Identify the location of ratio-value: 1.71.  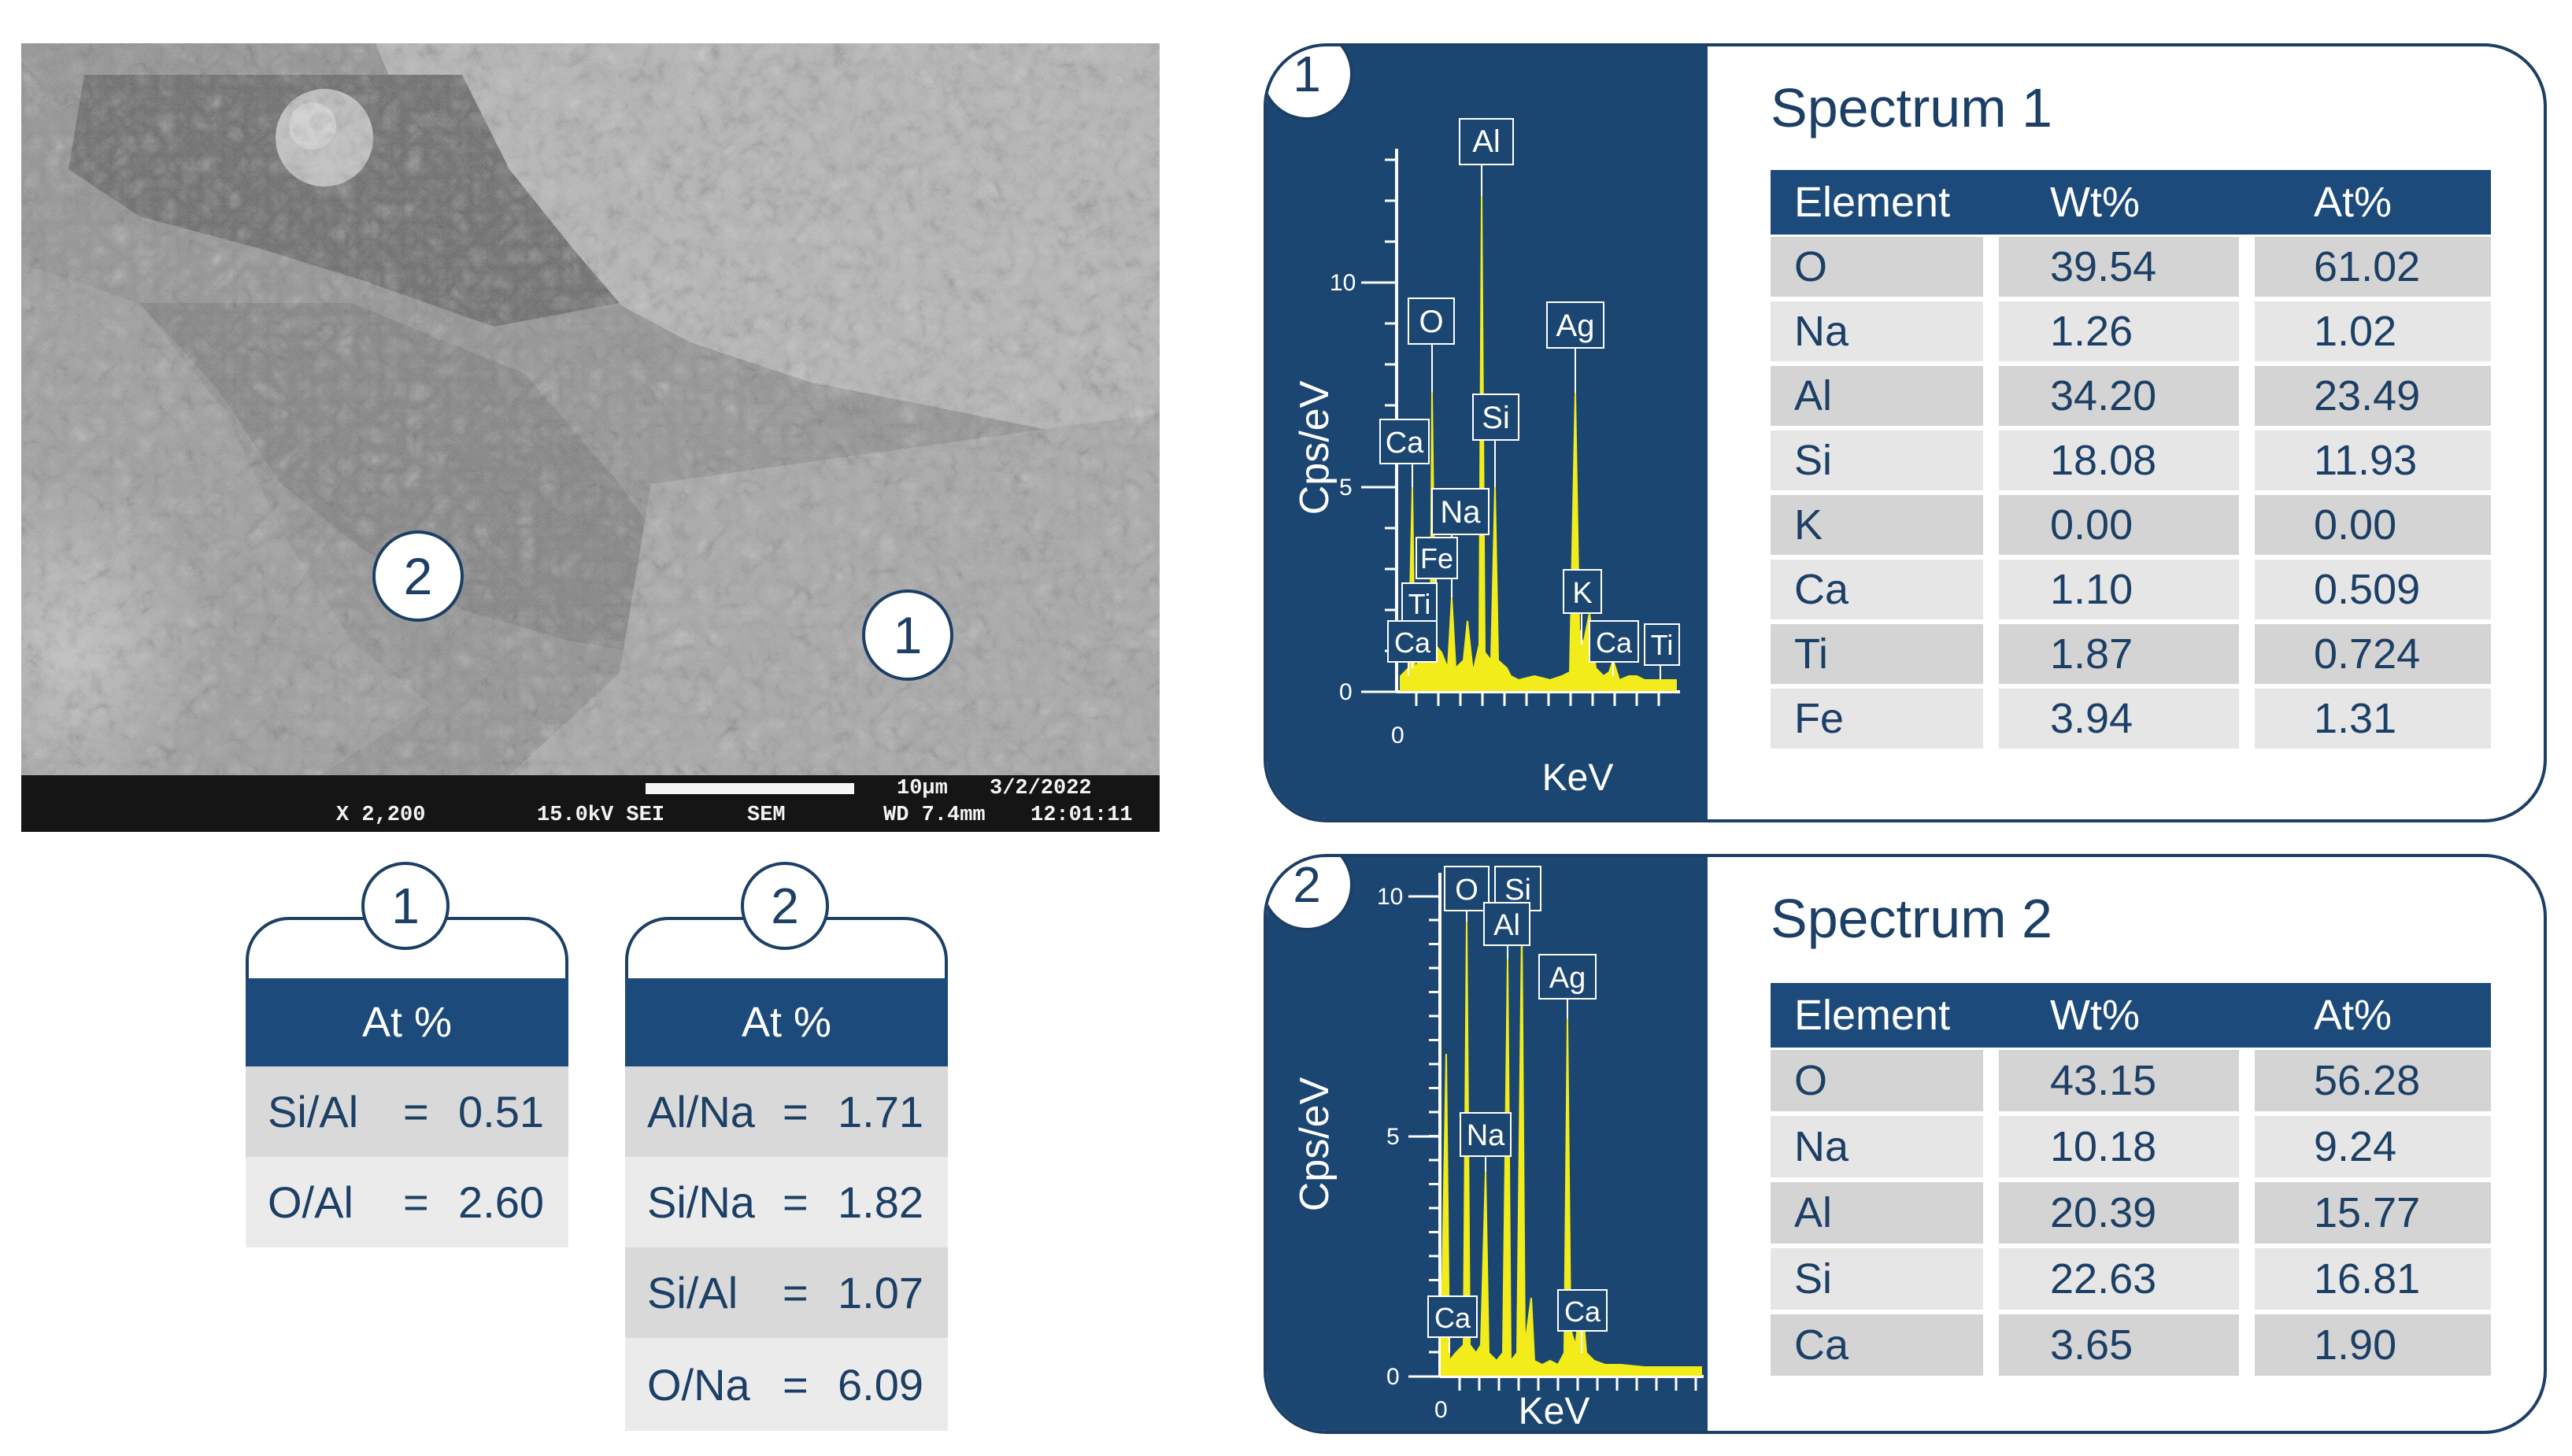
(881, 1111).